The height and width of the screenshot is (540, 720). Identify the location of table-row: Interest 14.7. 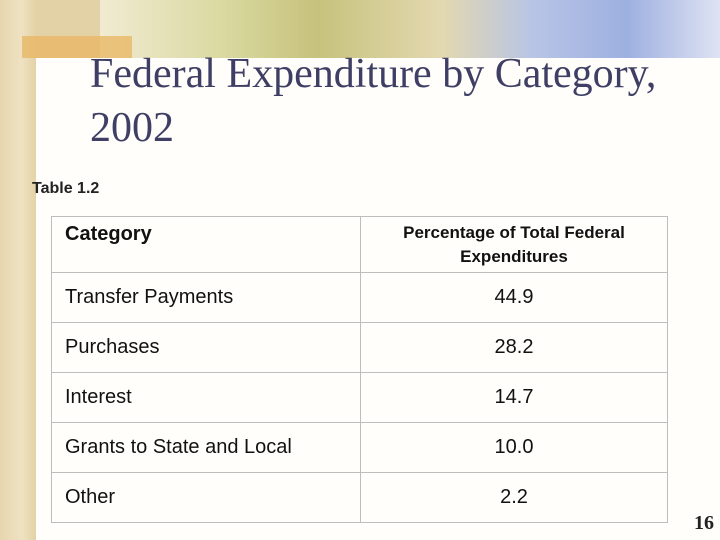
(359, 397).